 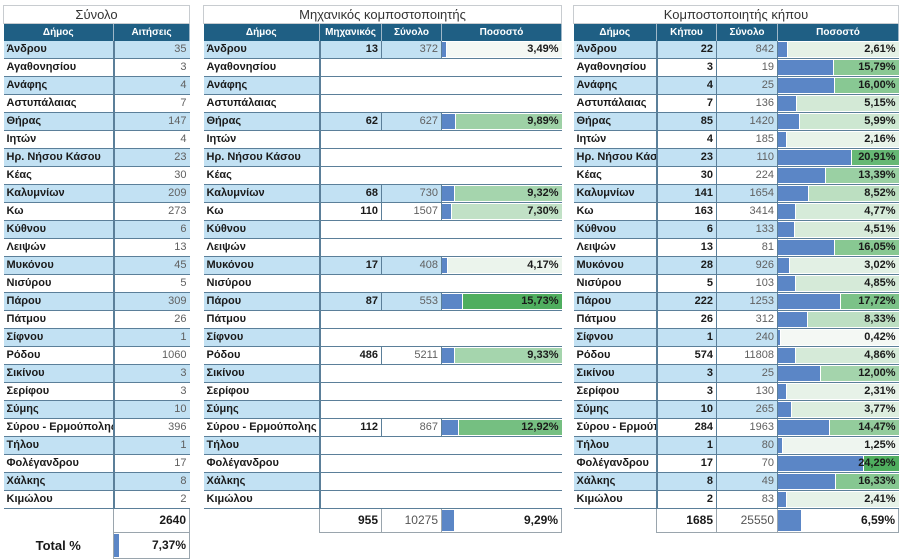 What do you see at coordinates (747, 445) in the screenshot?
I see `total-cell: 80` at bounding box center [747, 445].